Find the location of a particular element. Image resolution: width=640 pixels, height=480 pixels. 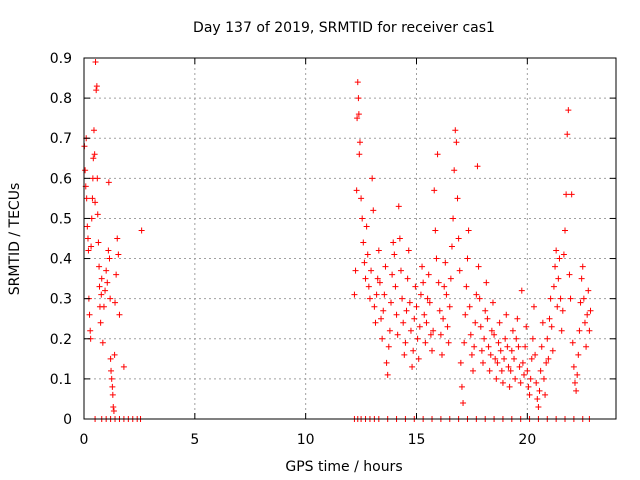

y-tick-label: 0.6 is located at coordinates (61, 179).